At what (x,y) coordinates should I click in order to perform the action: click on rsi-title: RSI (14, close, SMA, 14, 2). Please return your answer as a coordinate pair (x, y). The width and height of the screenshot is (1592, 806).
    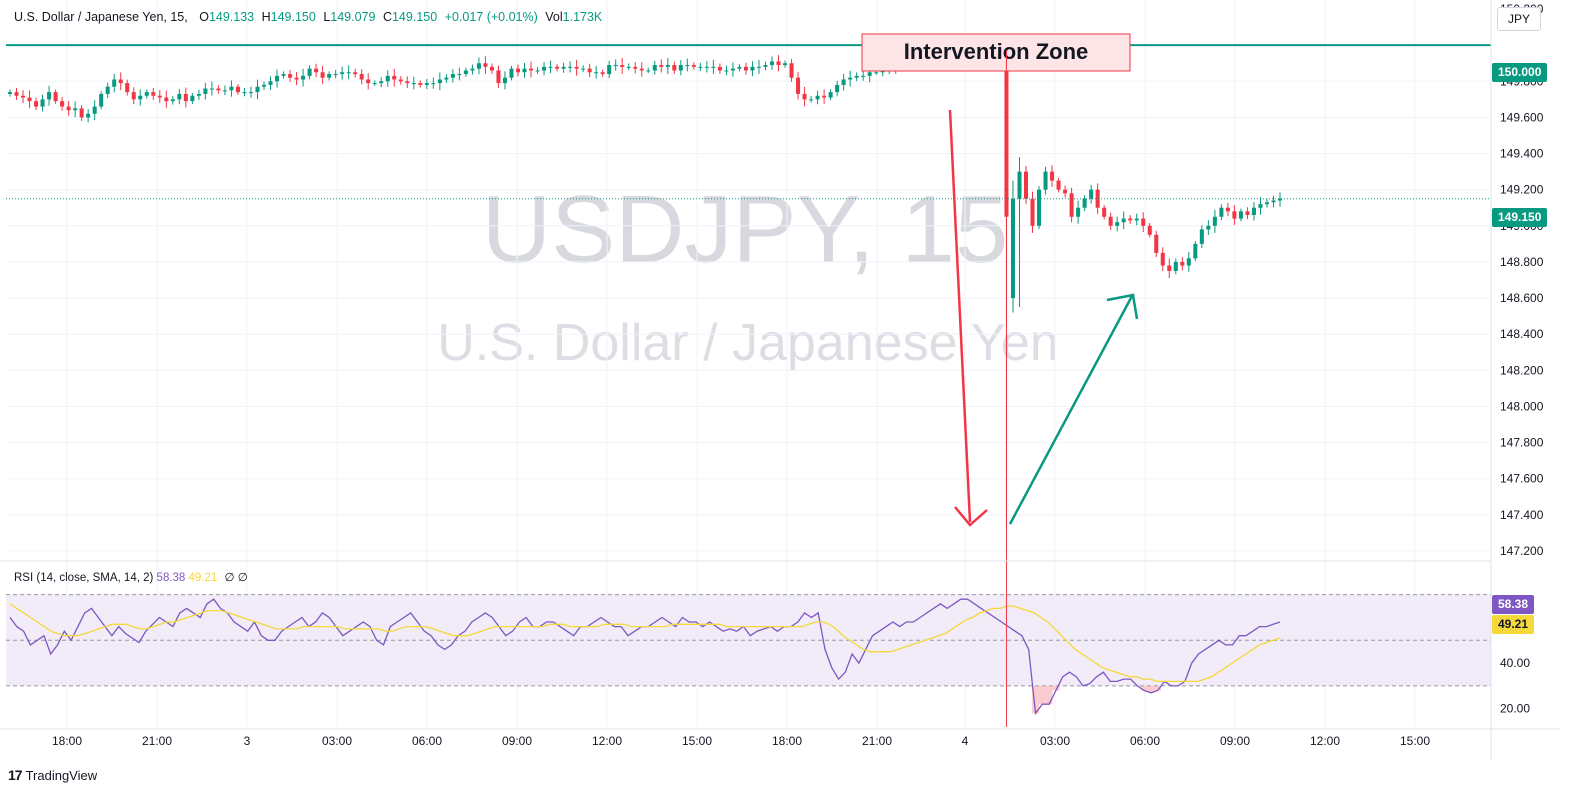
    Looking at the image, I should click on (84, 578).